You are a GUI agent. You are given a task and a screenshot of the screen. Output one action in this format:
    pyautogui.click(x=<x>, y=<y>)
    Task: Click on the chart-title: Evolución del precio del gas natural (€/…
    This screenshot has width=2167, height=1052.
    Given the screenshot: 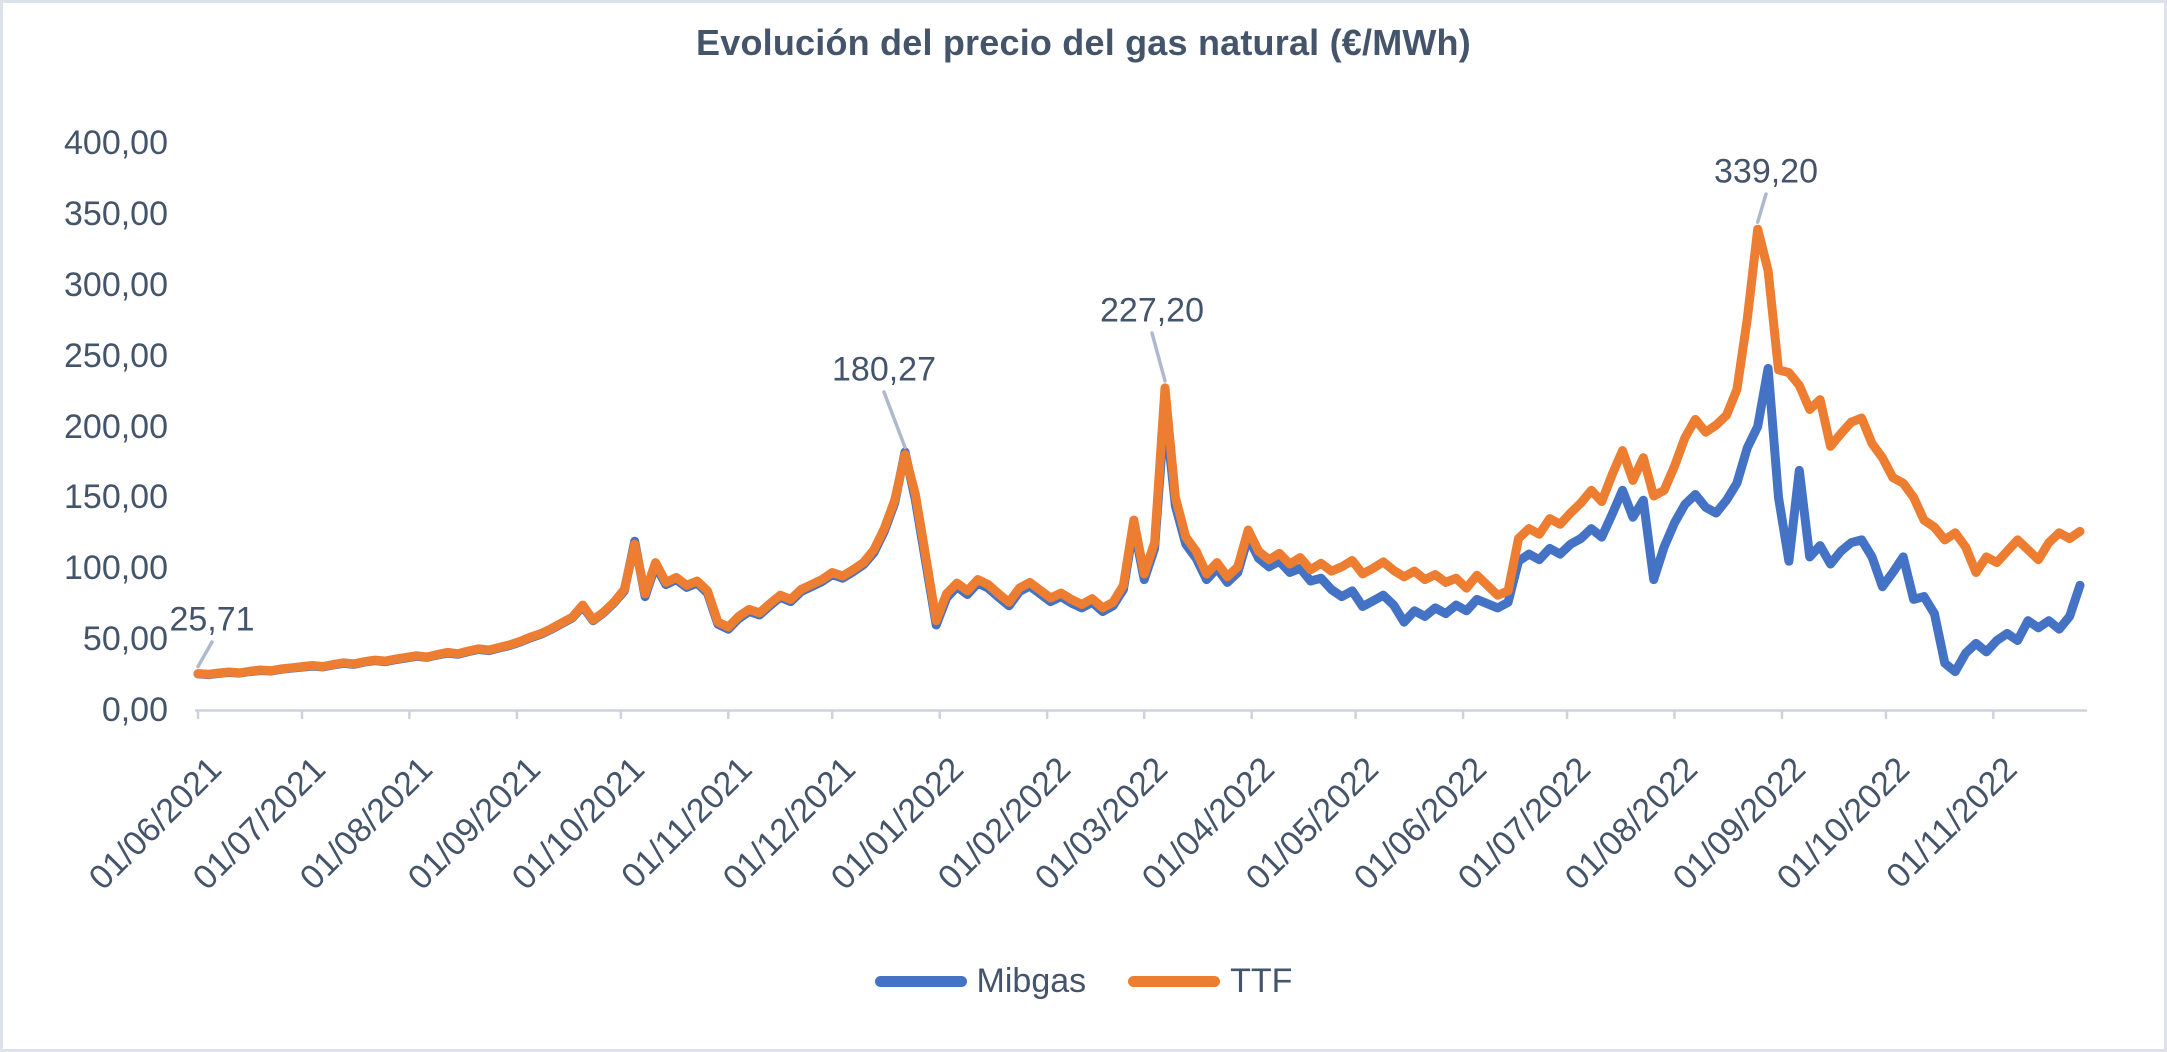 What is the action you would take?
    pyautogui.click(x=1083, y=42)
    